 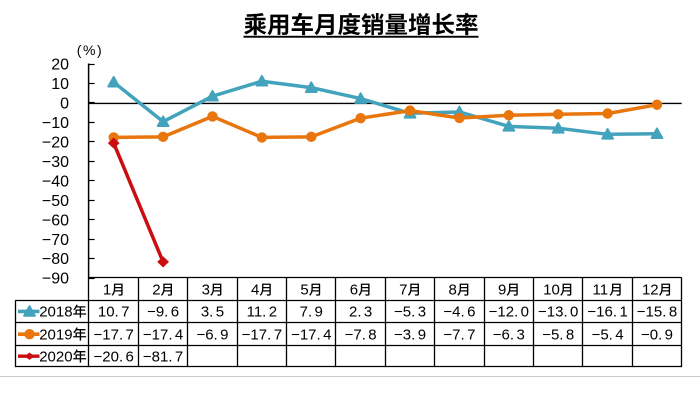 What do you see at coordinates (55, 334) in the screenshot?
I see `svg-text: 2019` at bounding box center [55, 334].